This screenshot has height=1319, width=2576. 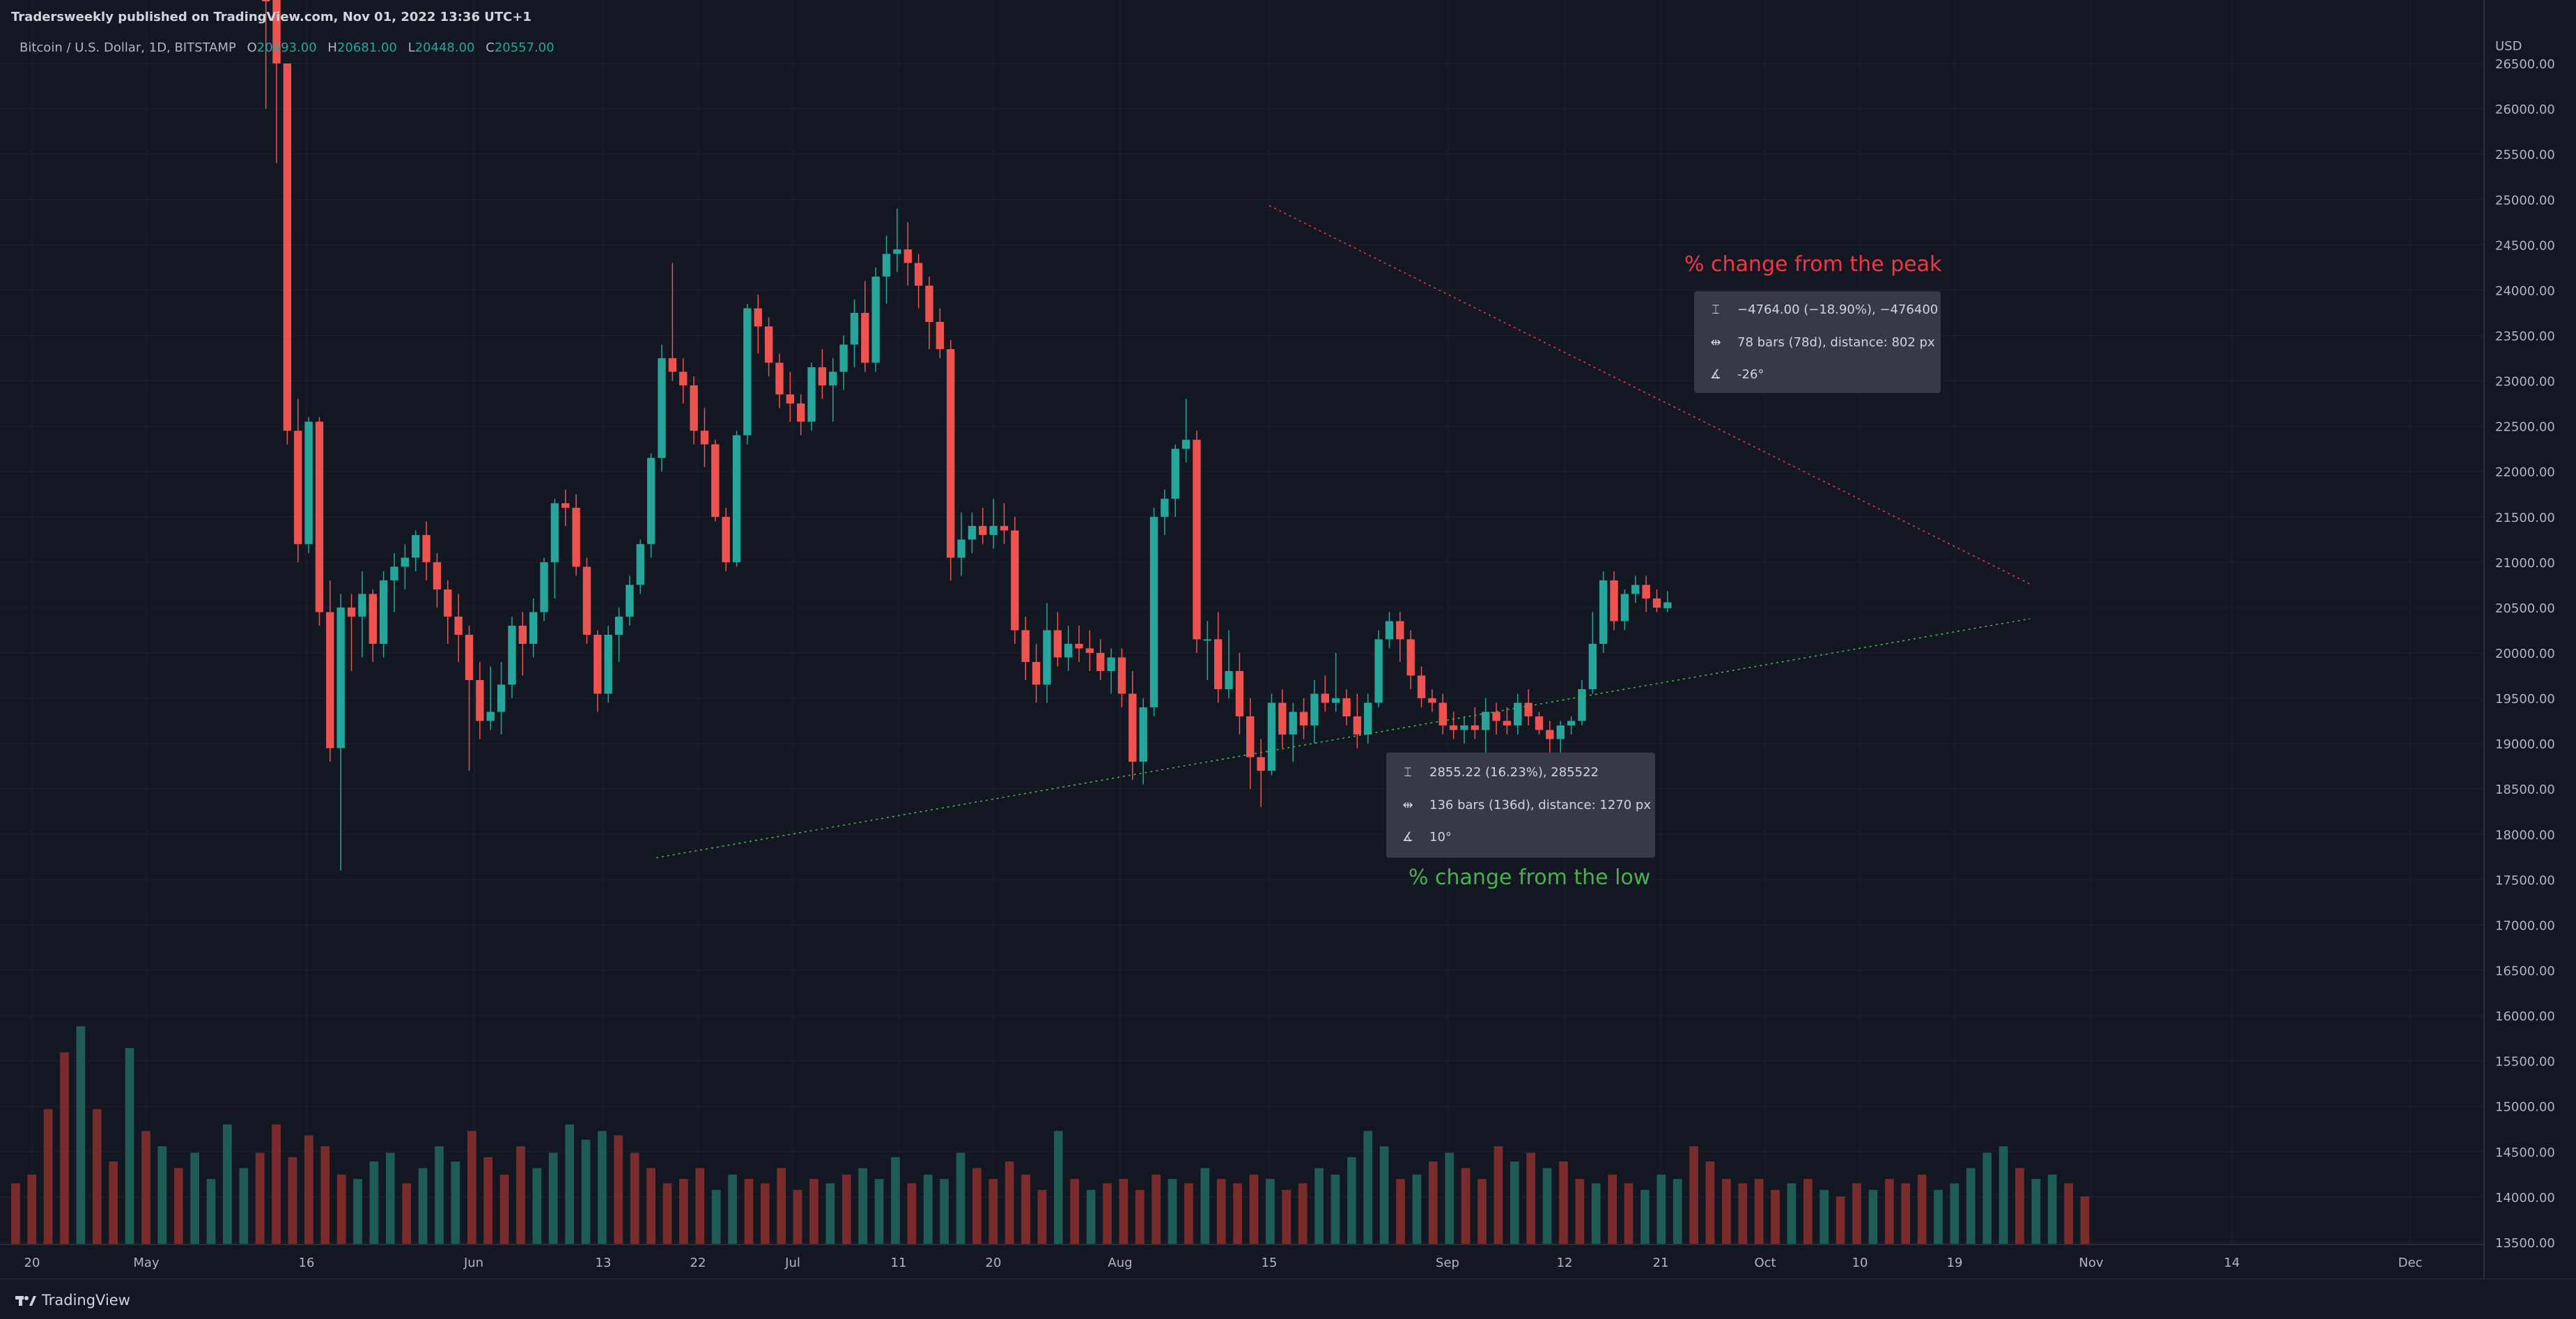 What do you see at coordinates (604, 1263) in the screenshot?
I see `time-tick-label: 13` at bounding box center [604, 1263].